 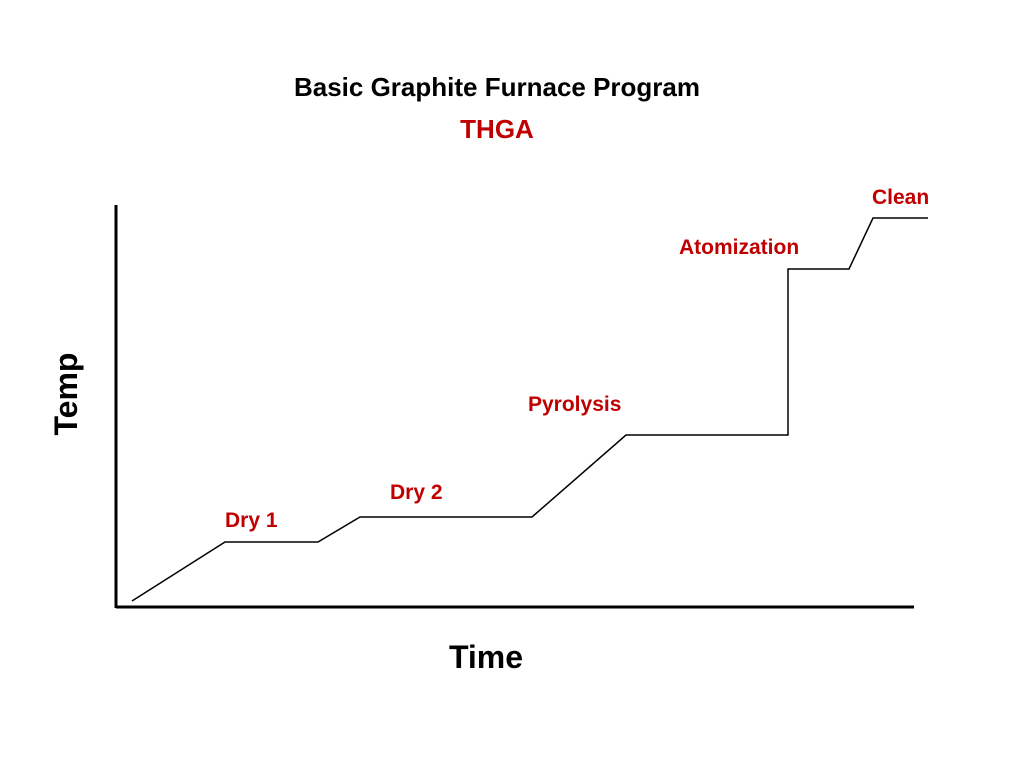 What do you see at coordinates (66, 394) in the screenshot?
I see `y-axis-label: Temp` at bounding box center [66, 394].